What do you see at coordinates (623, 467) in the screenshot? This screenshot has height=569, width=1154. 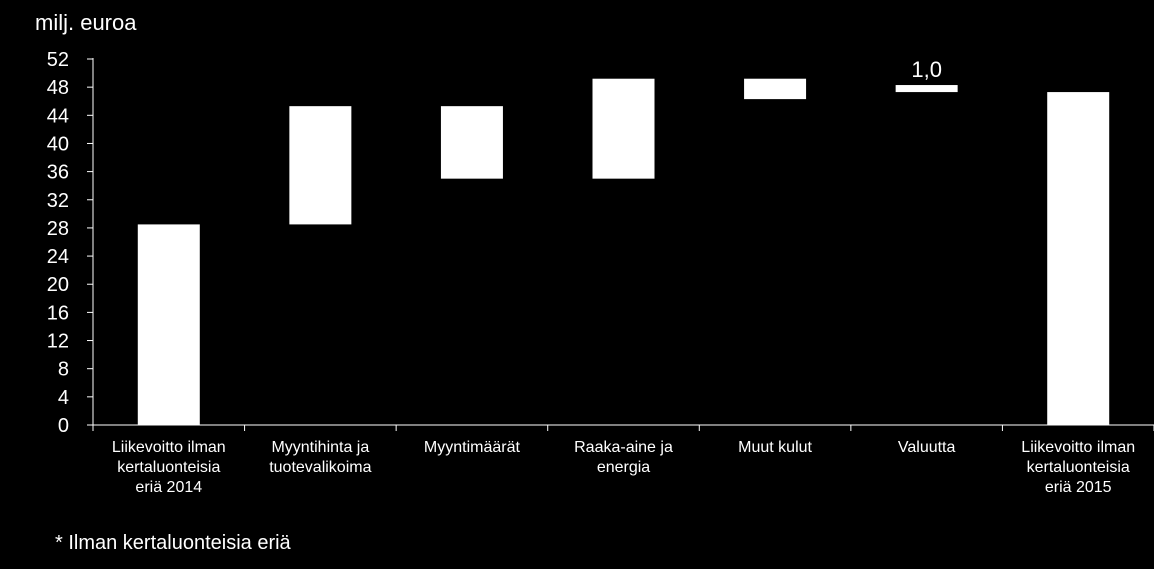 I see `x-category-label-line: energia` at bounding box center [623, 467].